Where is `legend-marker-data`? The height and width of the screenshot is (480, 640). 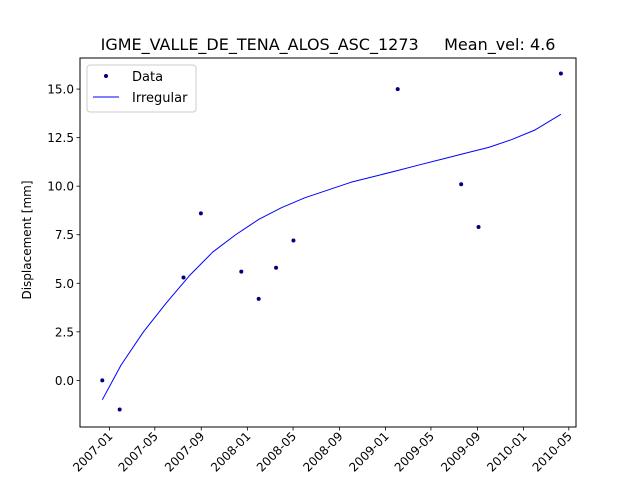
legend-marker-data is located at coordinates (106, 76).